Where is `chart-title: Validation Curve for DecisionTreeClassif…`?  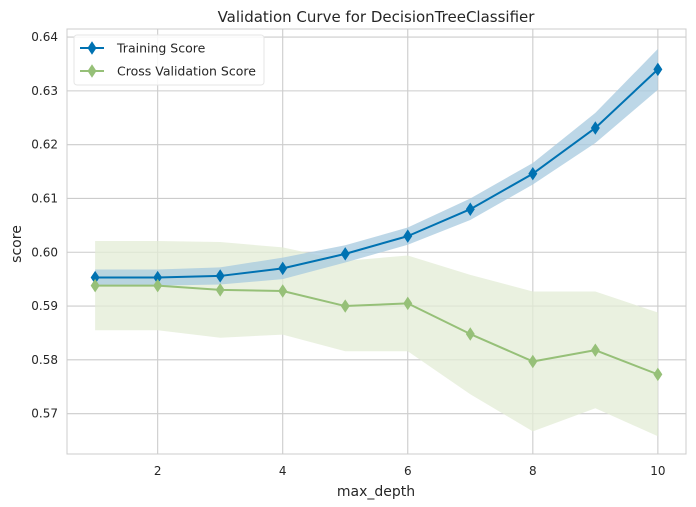
chart-title: Validation Curve for DecisionTreeClassif… is located at coordinates (377, 17).